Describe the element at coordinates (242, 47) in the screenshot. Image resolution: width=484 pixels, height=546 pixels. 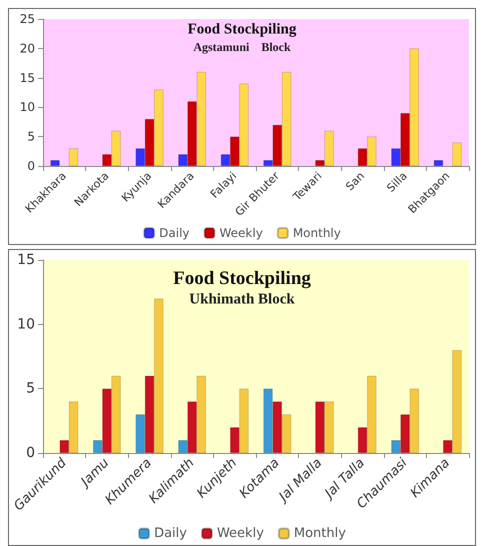
I see `text: Agstamuni Block` at that location.